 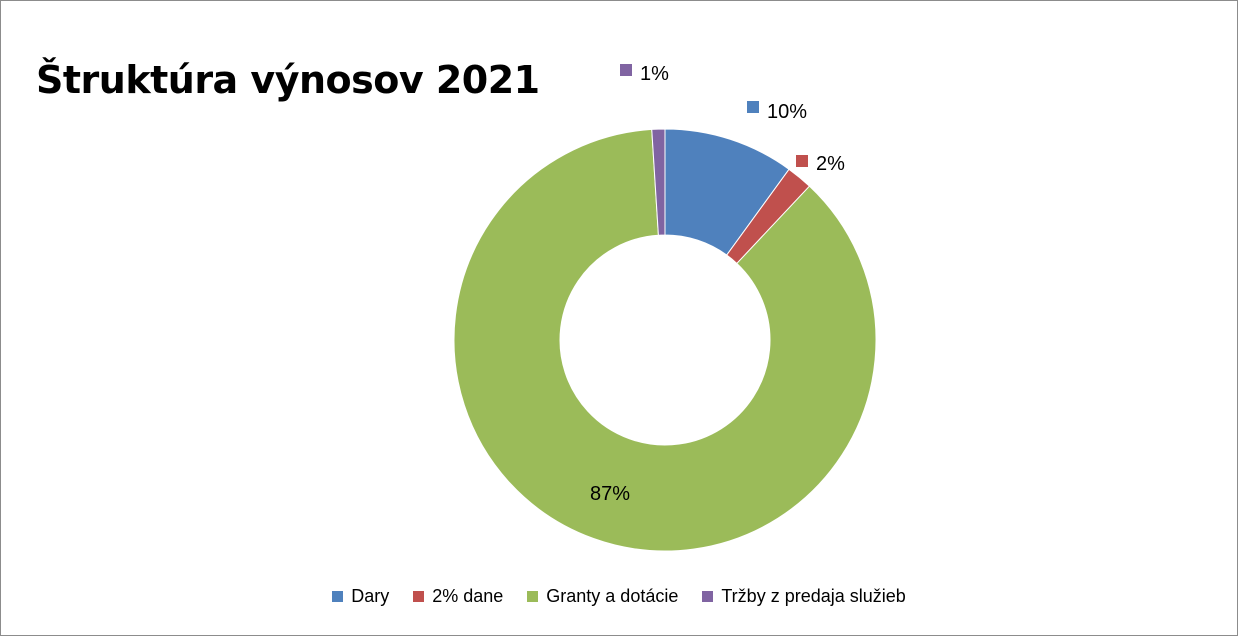 I want to click on legend-label-2-dane: 2% dane, so click(x=468, y=596).